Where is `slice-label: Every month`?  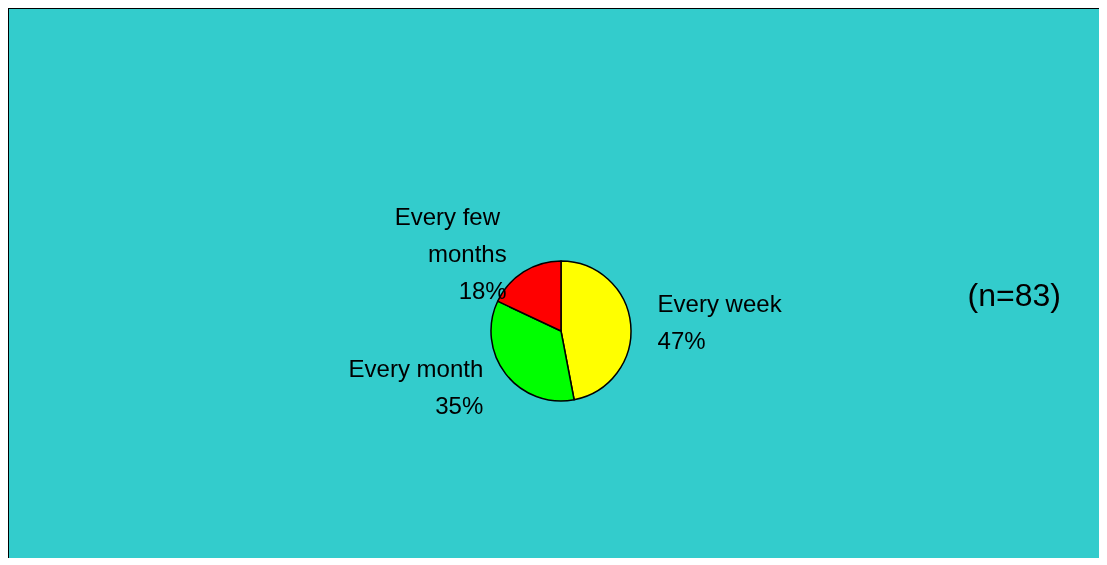
slice-label: Every month is located at coordinates (416, 369).